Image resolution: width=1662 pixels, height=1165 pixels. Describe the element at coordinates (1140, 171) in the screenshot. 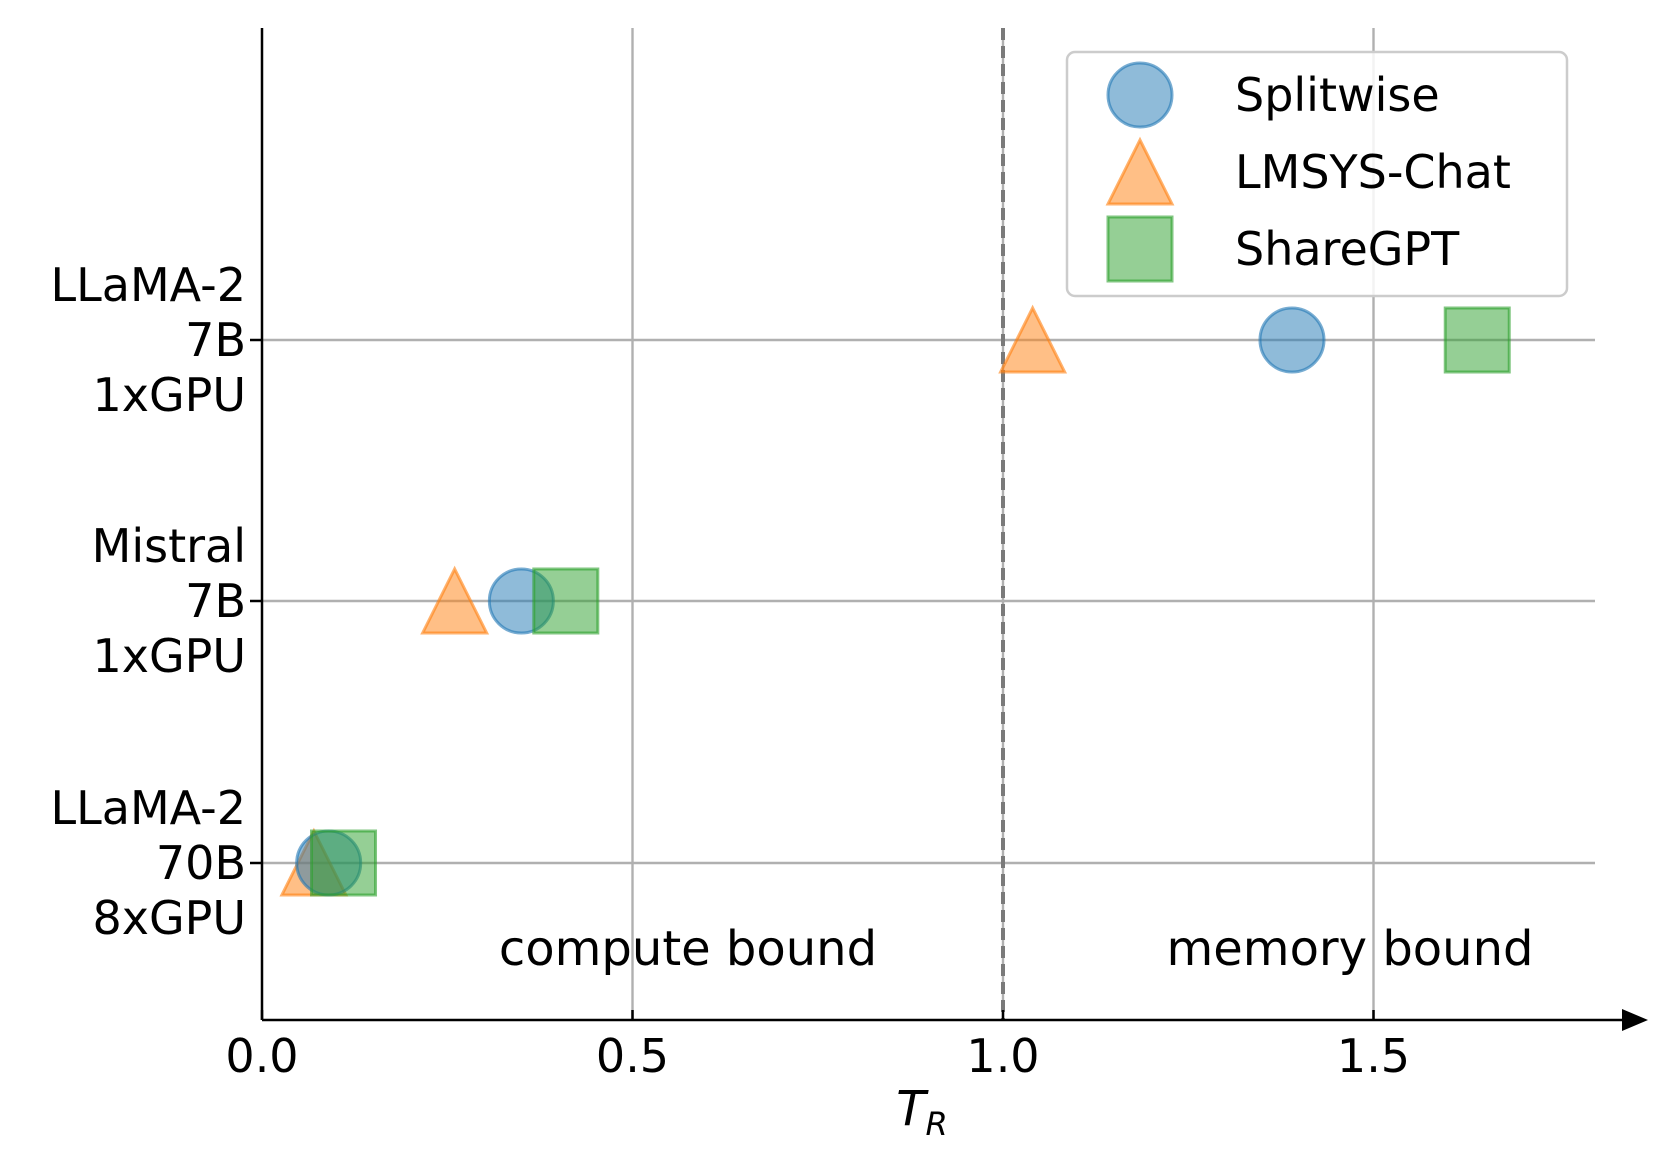

I see `triangle-legend-icon` at that location.